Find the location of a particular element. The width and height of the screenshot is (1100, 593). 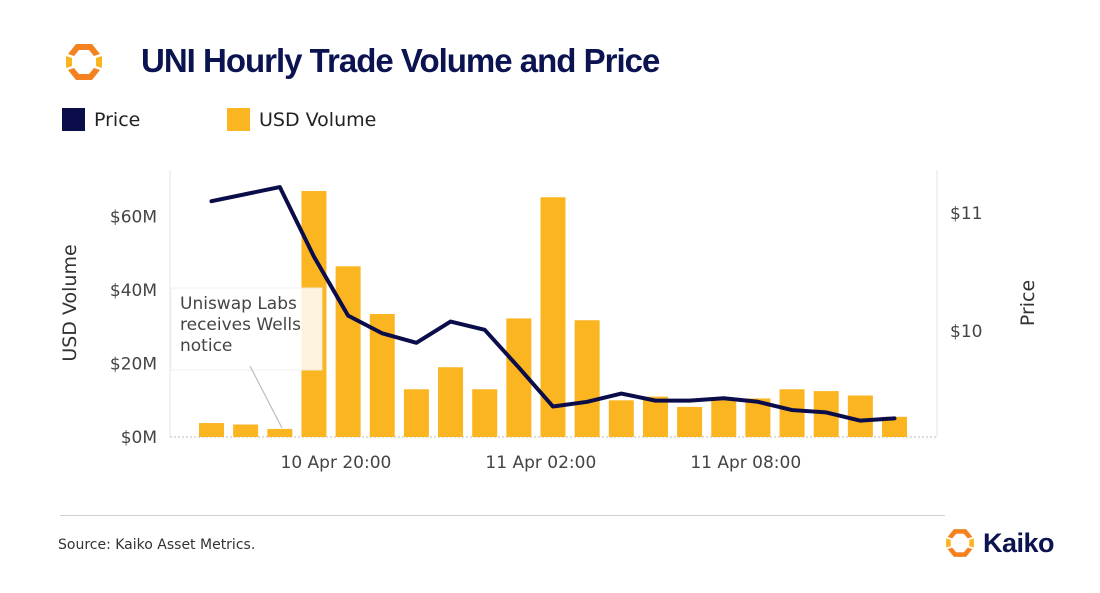

x-tick-label: 11 Apr 02:00 is located at coordinates (540, 463).